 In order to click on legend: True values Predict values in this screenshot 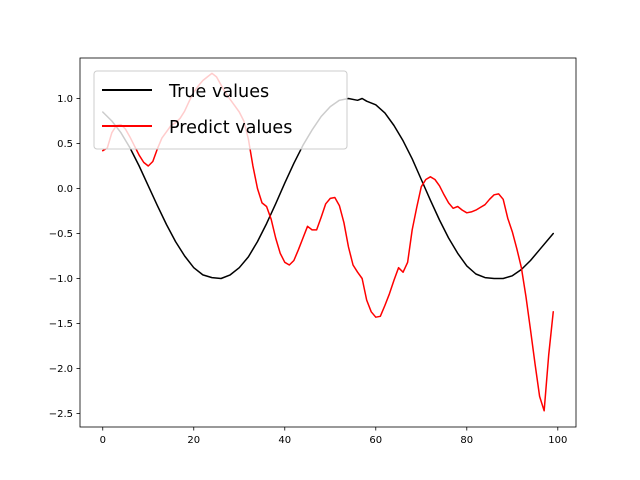, I will do `click(220, 110)`.